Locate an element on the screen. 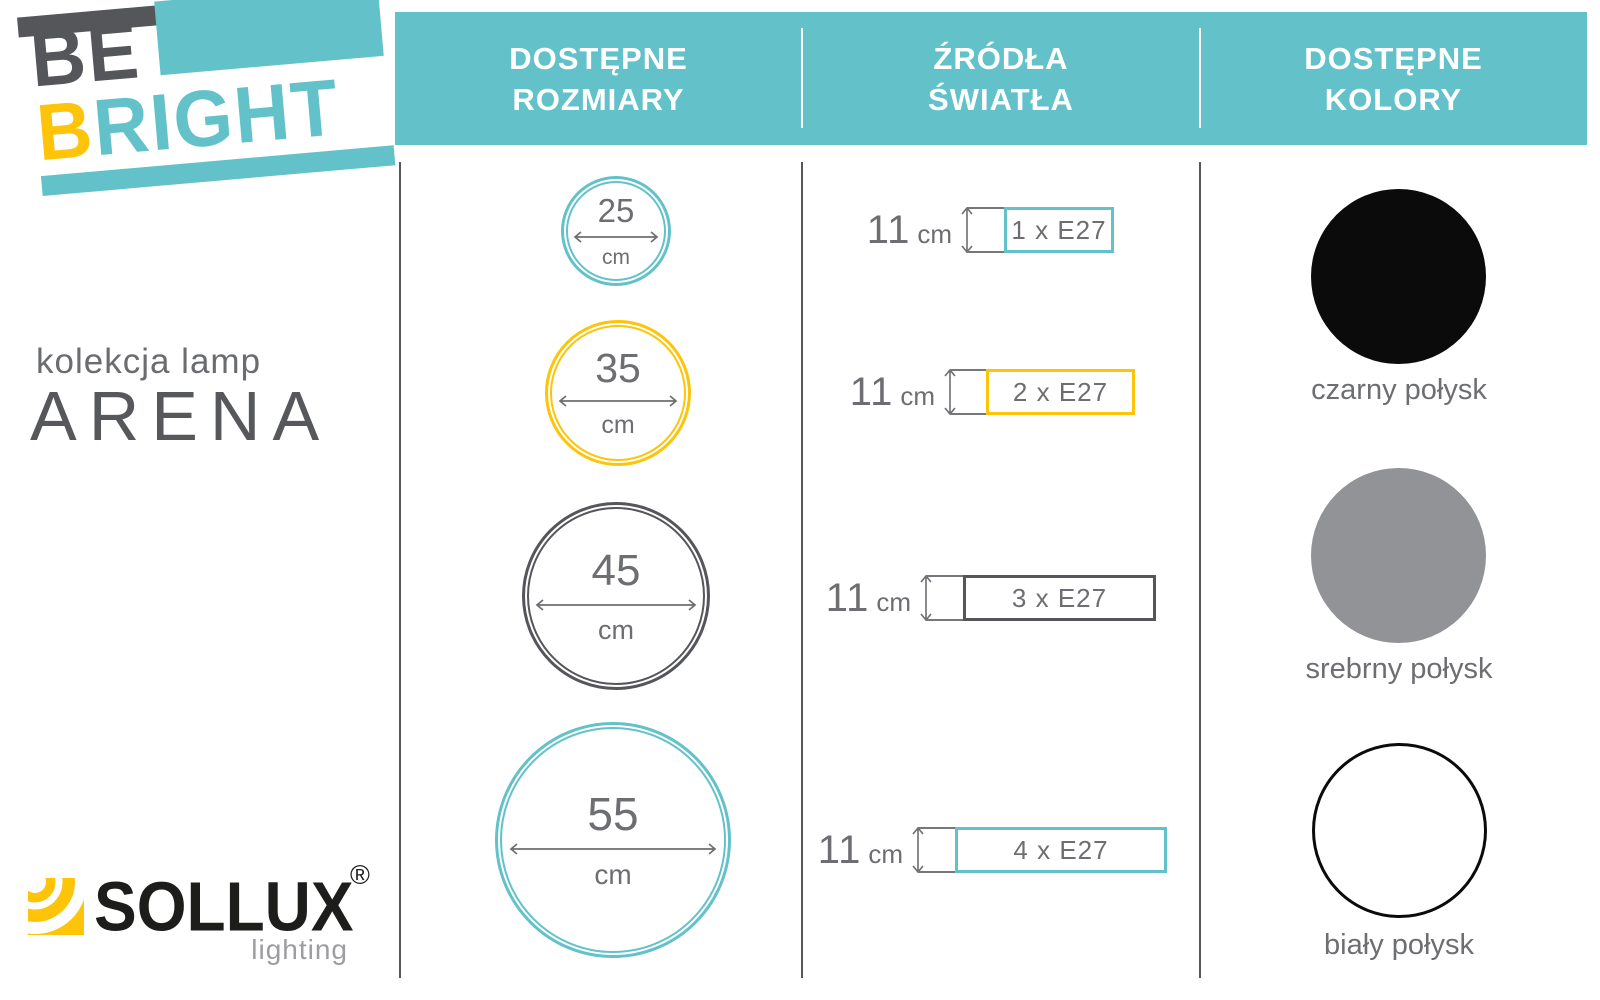 This screenshot has width=1600, height=1000. header-sizes-line2: ROZMIARY is located at coordinates (598, 99).